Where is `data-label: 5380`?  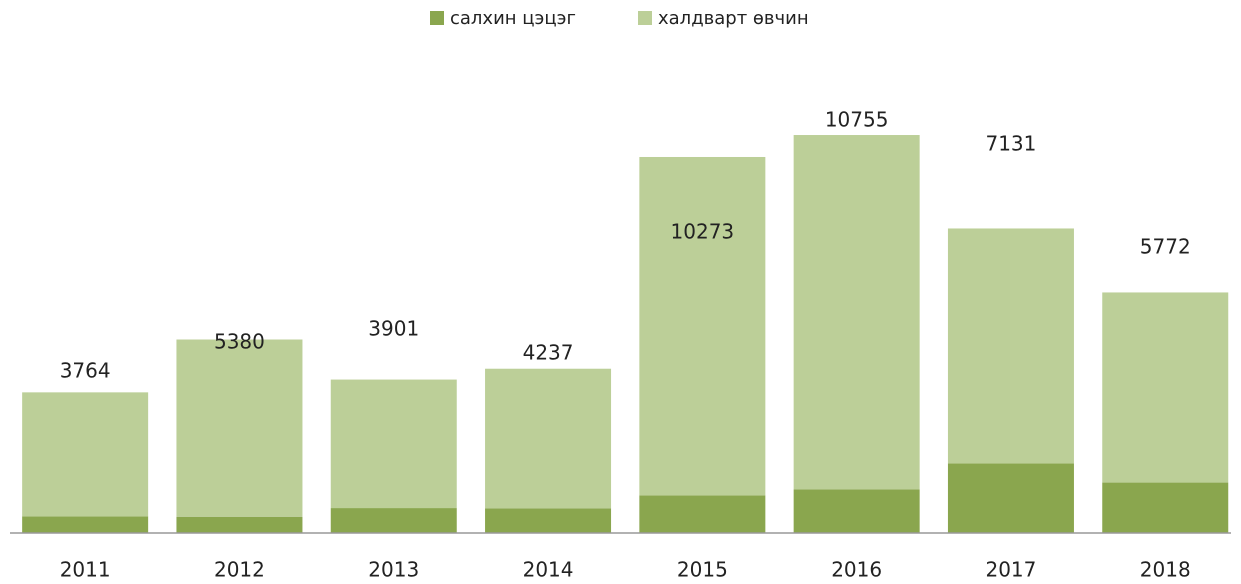 data-label: 5380 is located at coordinates (239, 342).